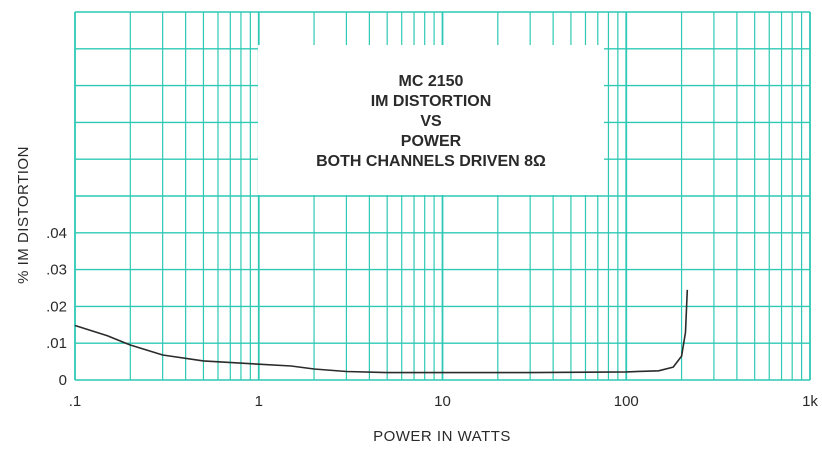 This screenshot has width=822, height=450. What do you see at coordinates (56, 233) in the screenshot?
I see `y-tick-label: .04` at bounding box center [56, 233].